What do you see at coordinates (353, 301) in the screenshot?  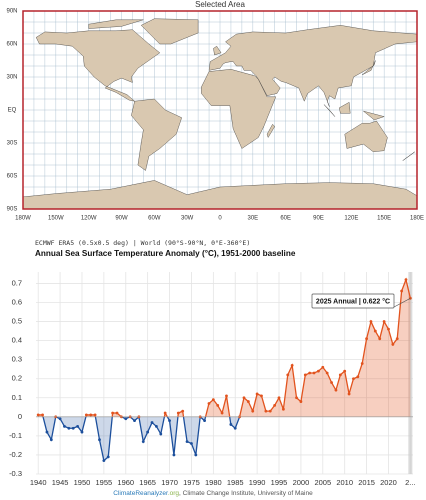 I see `annotation-box` at bounding box center [353, 301].